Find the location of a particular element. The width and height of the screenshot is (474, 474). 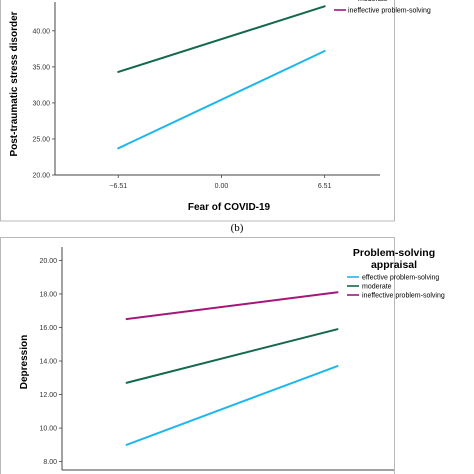

bottom-legend-title-line-2: appraisal is located at coordinates (394, 265).